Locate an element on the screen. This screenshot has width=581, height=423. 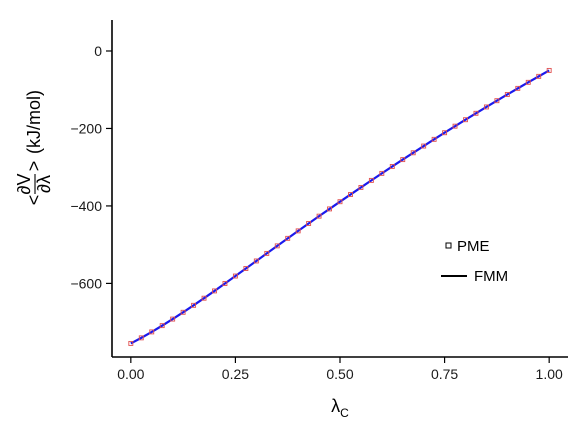
x-axis-title: λC is located at coordinates (340, 408).